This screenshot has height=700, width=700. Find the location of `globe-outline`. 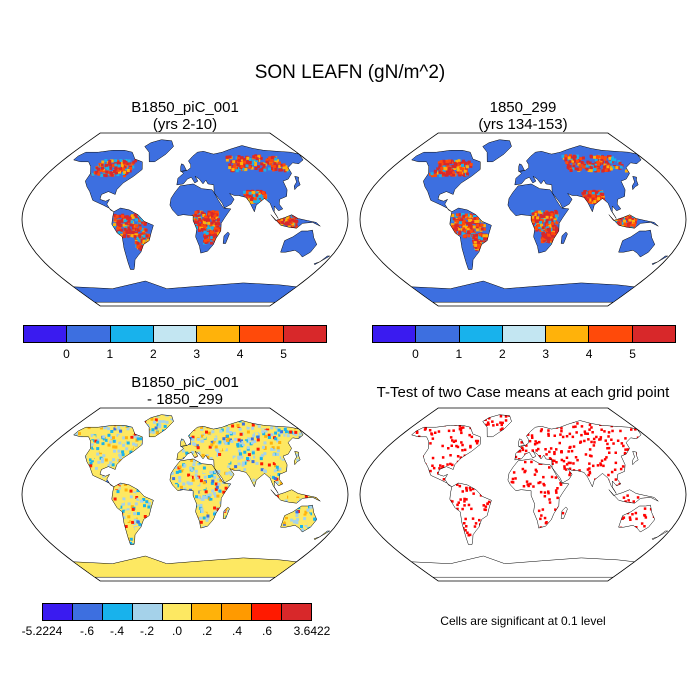

globe-outline is located at coordinates (523, 494).